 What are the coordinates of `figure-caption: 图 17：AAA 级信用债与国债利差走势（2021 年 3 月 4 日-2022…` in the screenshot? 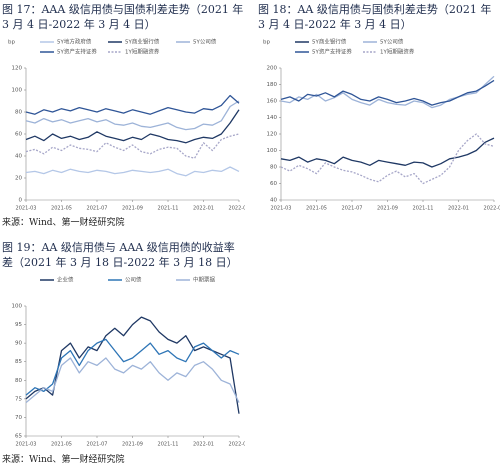 It's located at (123, 17).